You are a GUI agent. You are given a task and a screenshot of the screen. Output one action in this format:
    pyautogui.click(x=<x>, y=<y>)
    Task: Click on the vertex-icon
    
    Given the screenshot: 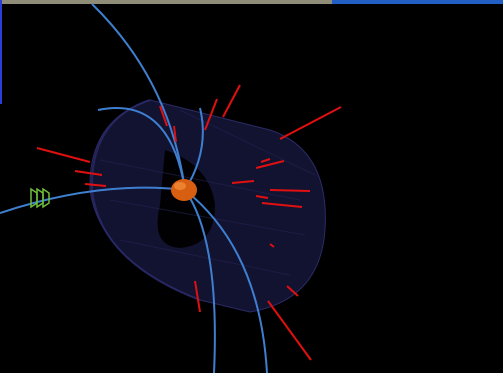 What is the action you would take?
    pyautogui.click(x=184, y=190)
    